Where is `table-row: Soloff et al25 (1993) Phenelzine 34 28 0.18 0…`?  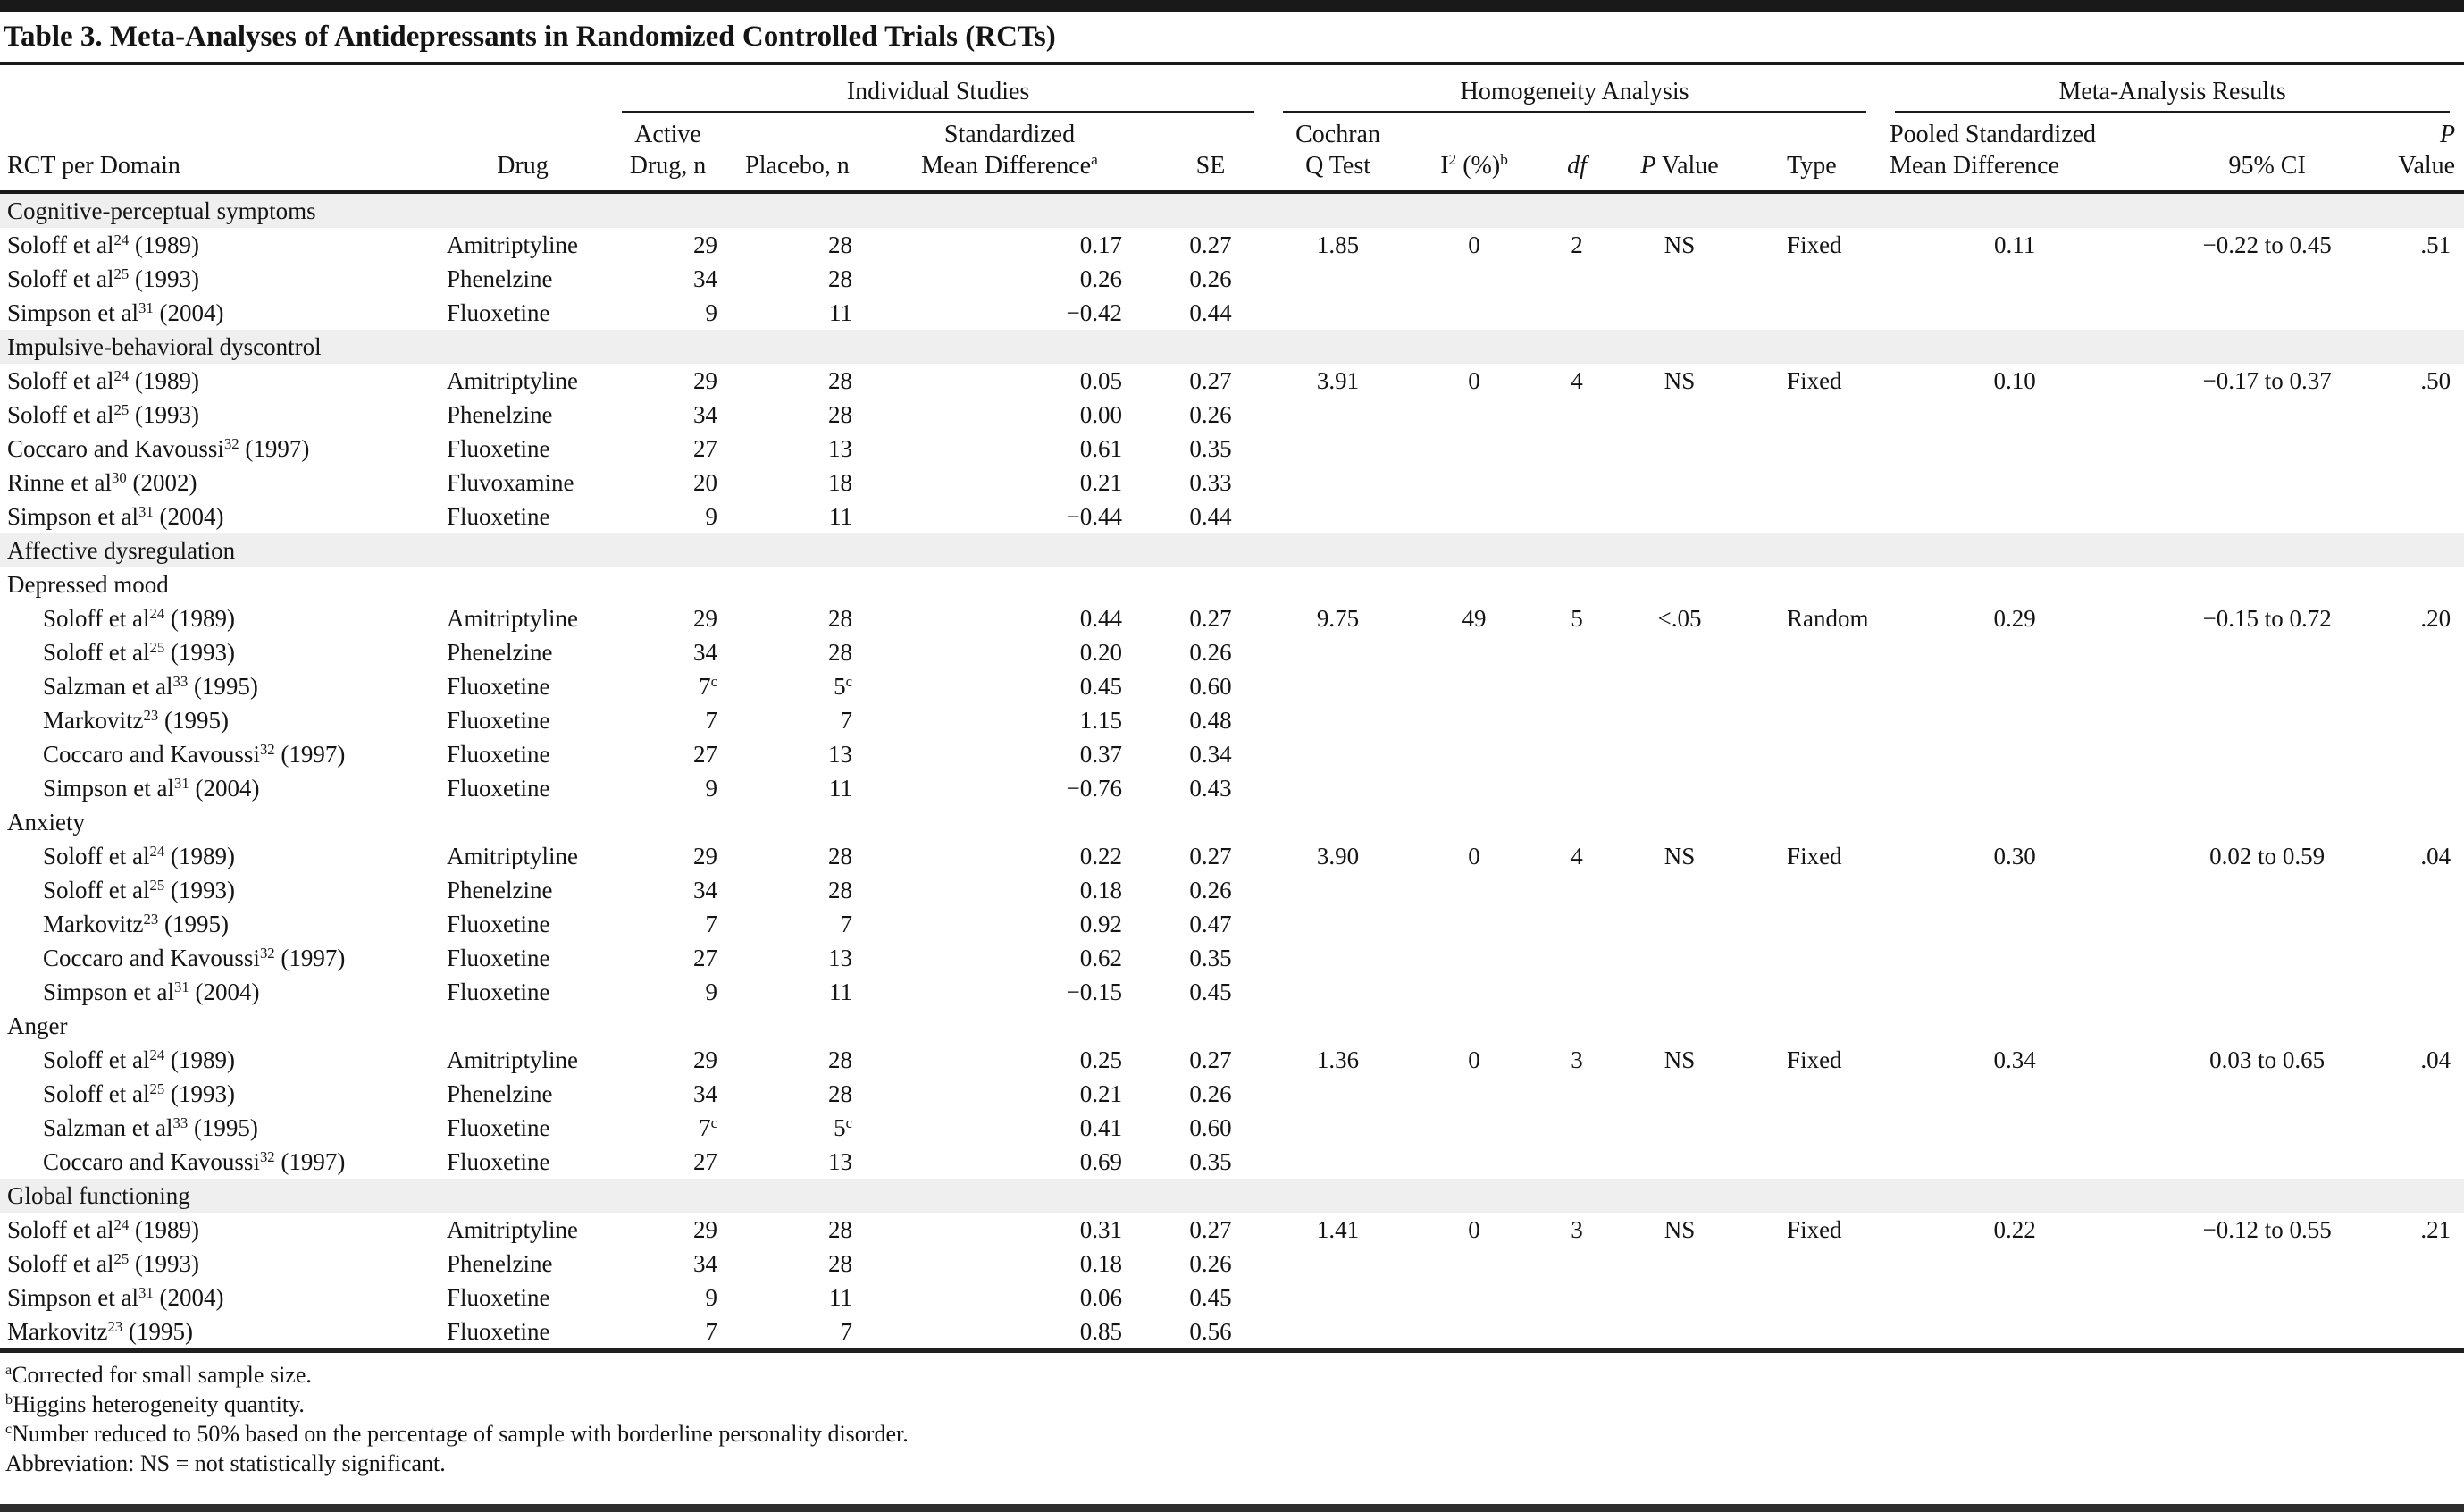
table-row: Soloff et al25 (1993) Phenelzine 34 28 0.18 0… is located at coordinates (1232, 1264).